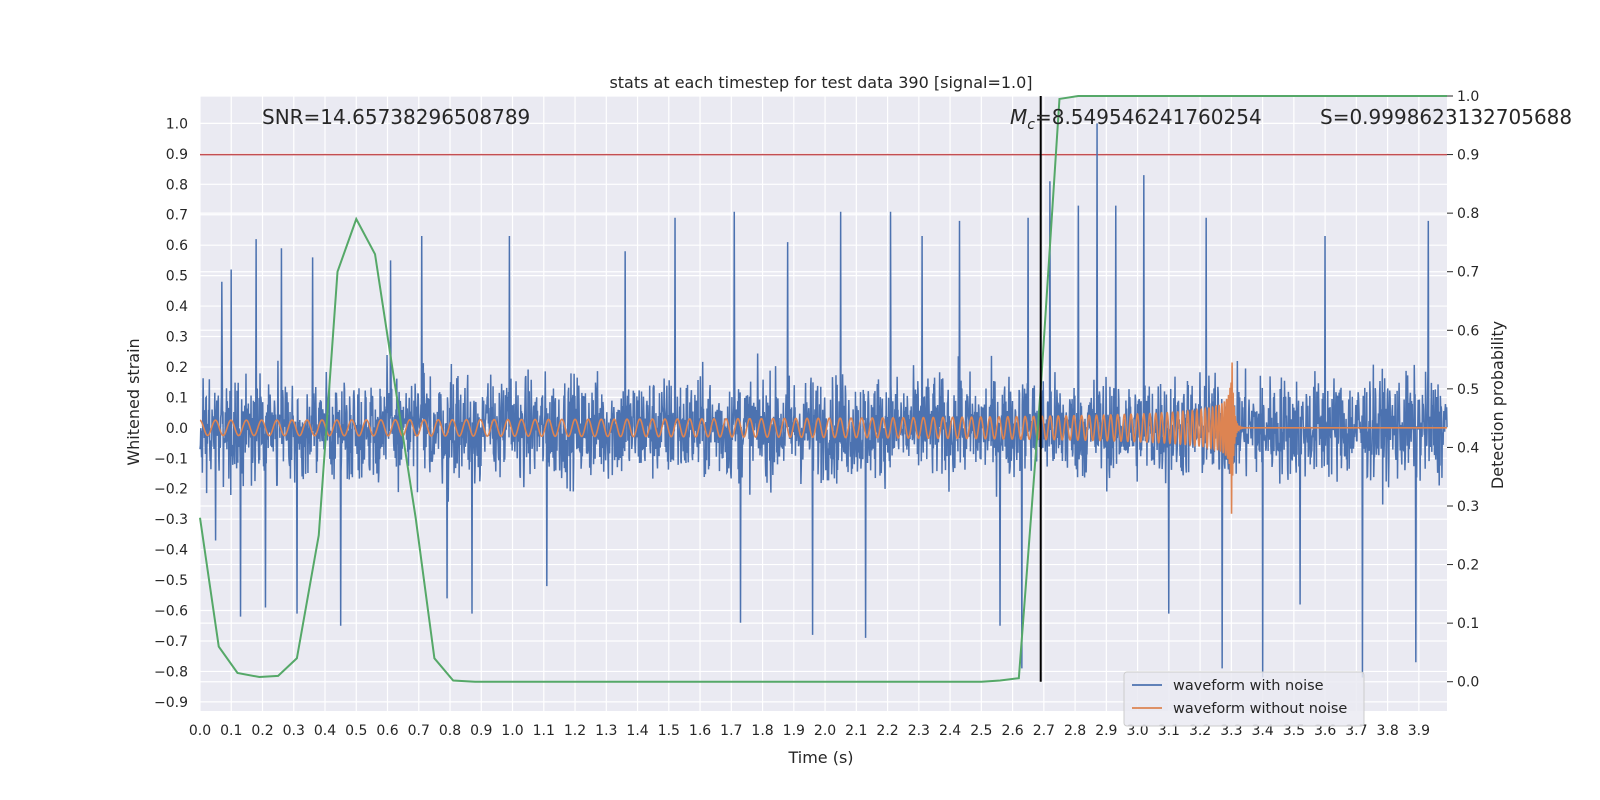 The image size is (1600, 800). I want to click on y2-tick-label: 0.8, so click(1468, 214).